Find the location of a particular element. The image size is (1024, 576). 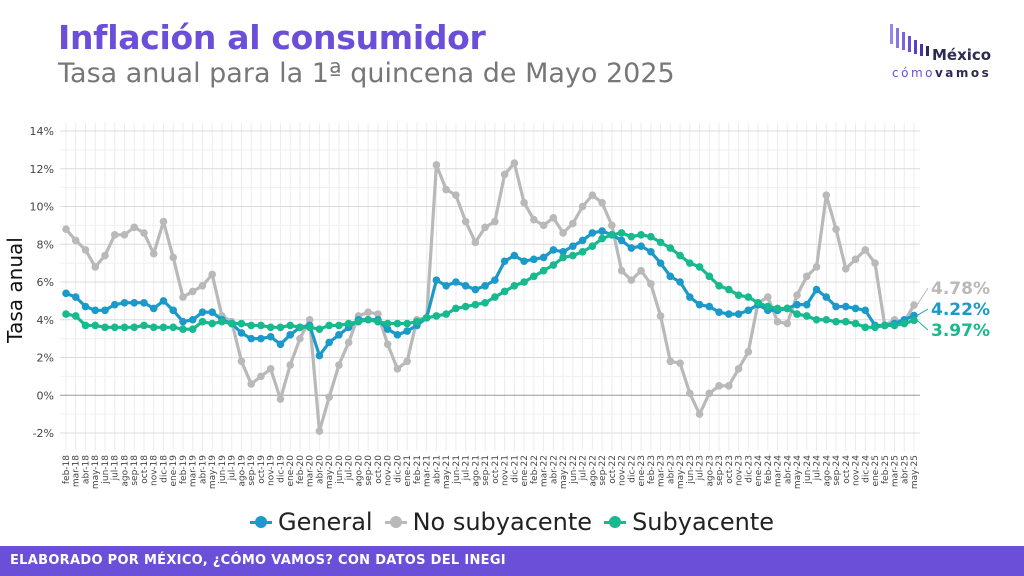

x-tick-label: feb-20 is located at coordinates (301, 469).